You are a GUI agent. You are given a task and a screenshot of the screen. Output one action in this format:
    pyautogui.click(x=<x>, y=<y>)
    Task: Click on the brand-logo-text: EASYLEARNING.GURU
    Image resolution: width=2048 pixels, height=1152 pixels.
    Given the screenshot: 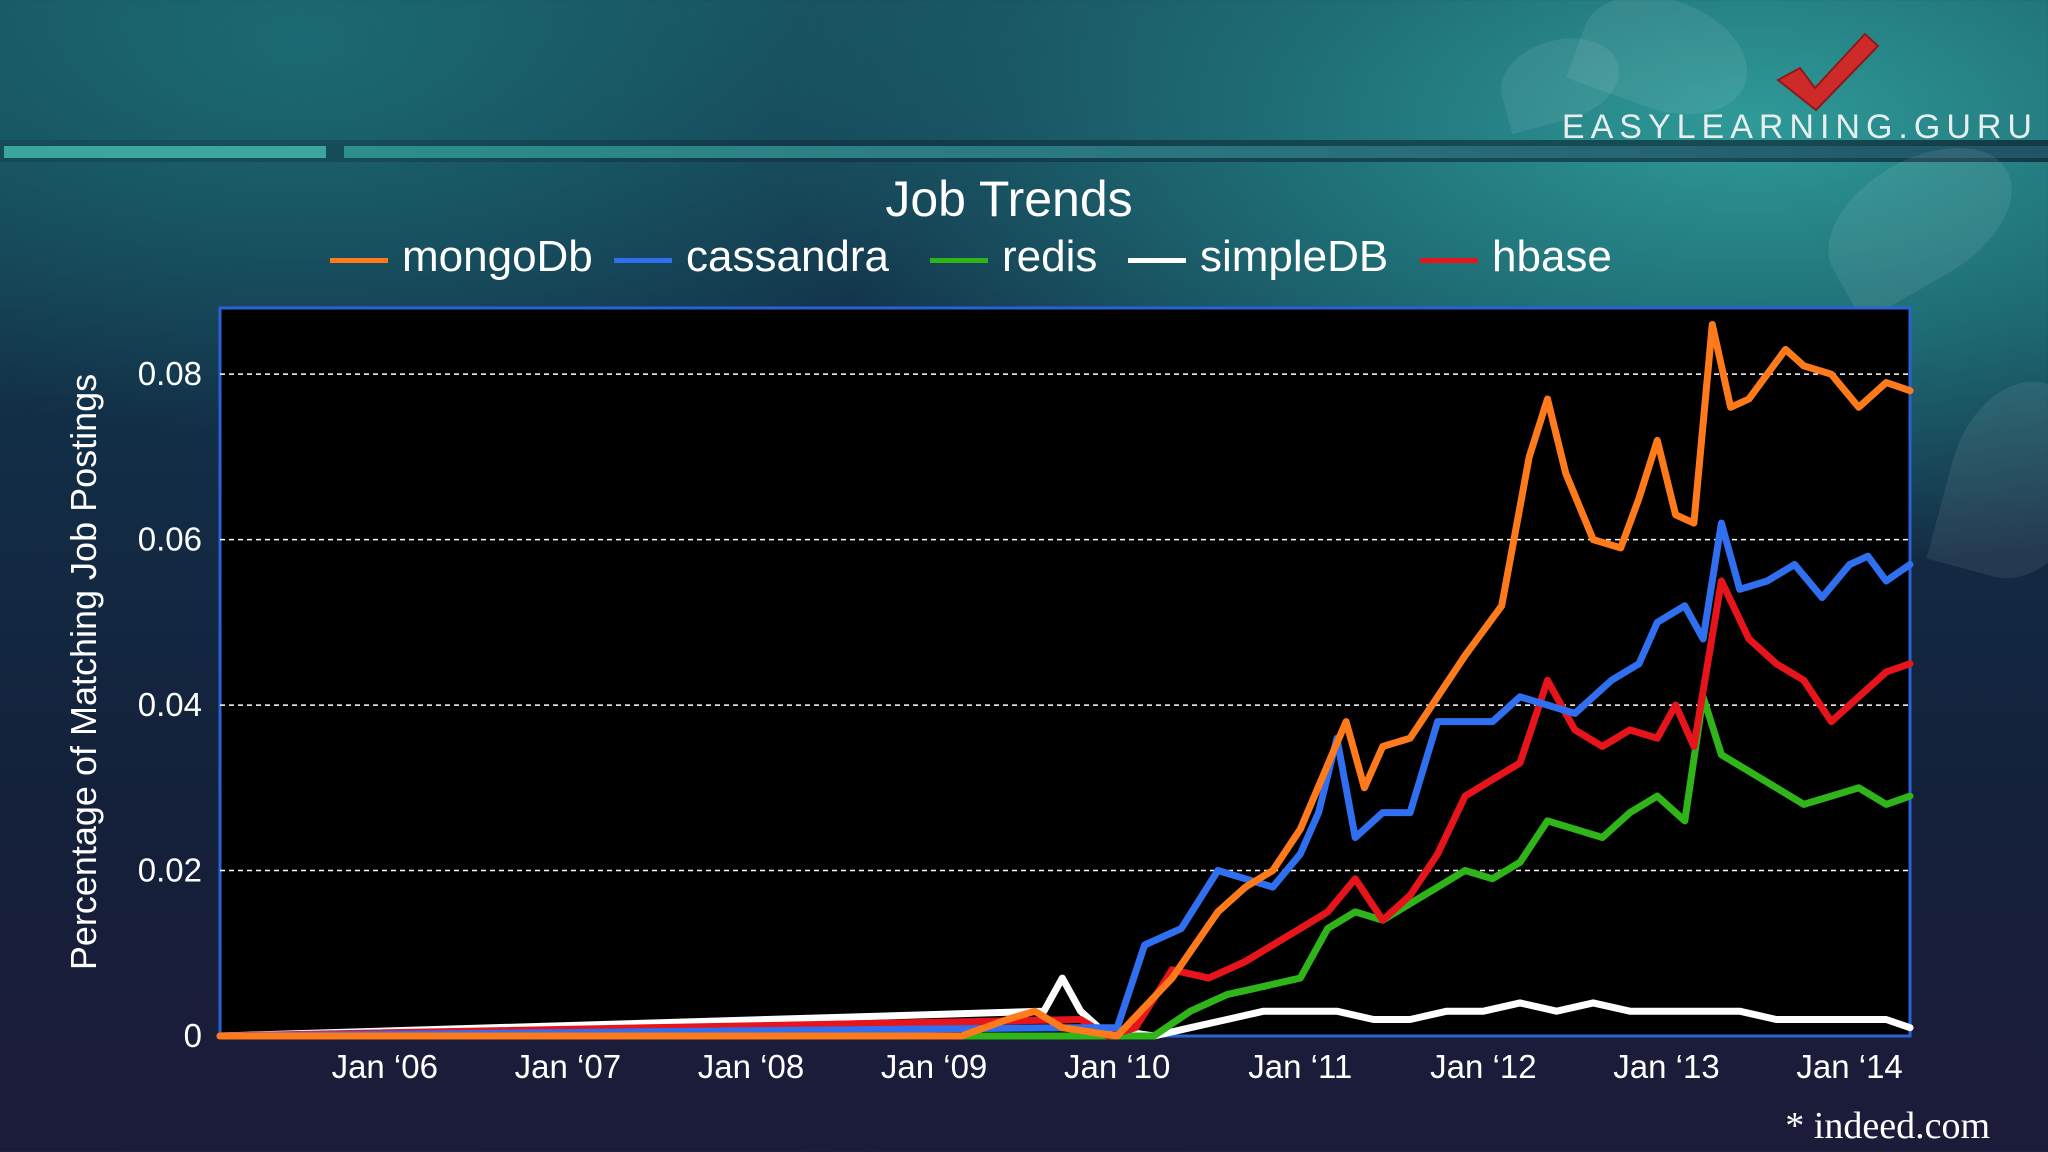 What is the action you would take?
    pyautogui.click(x=1799, y=127)
    